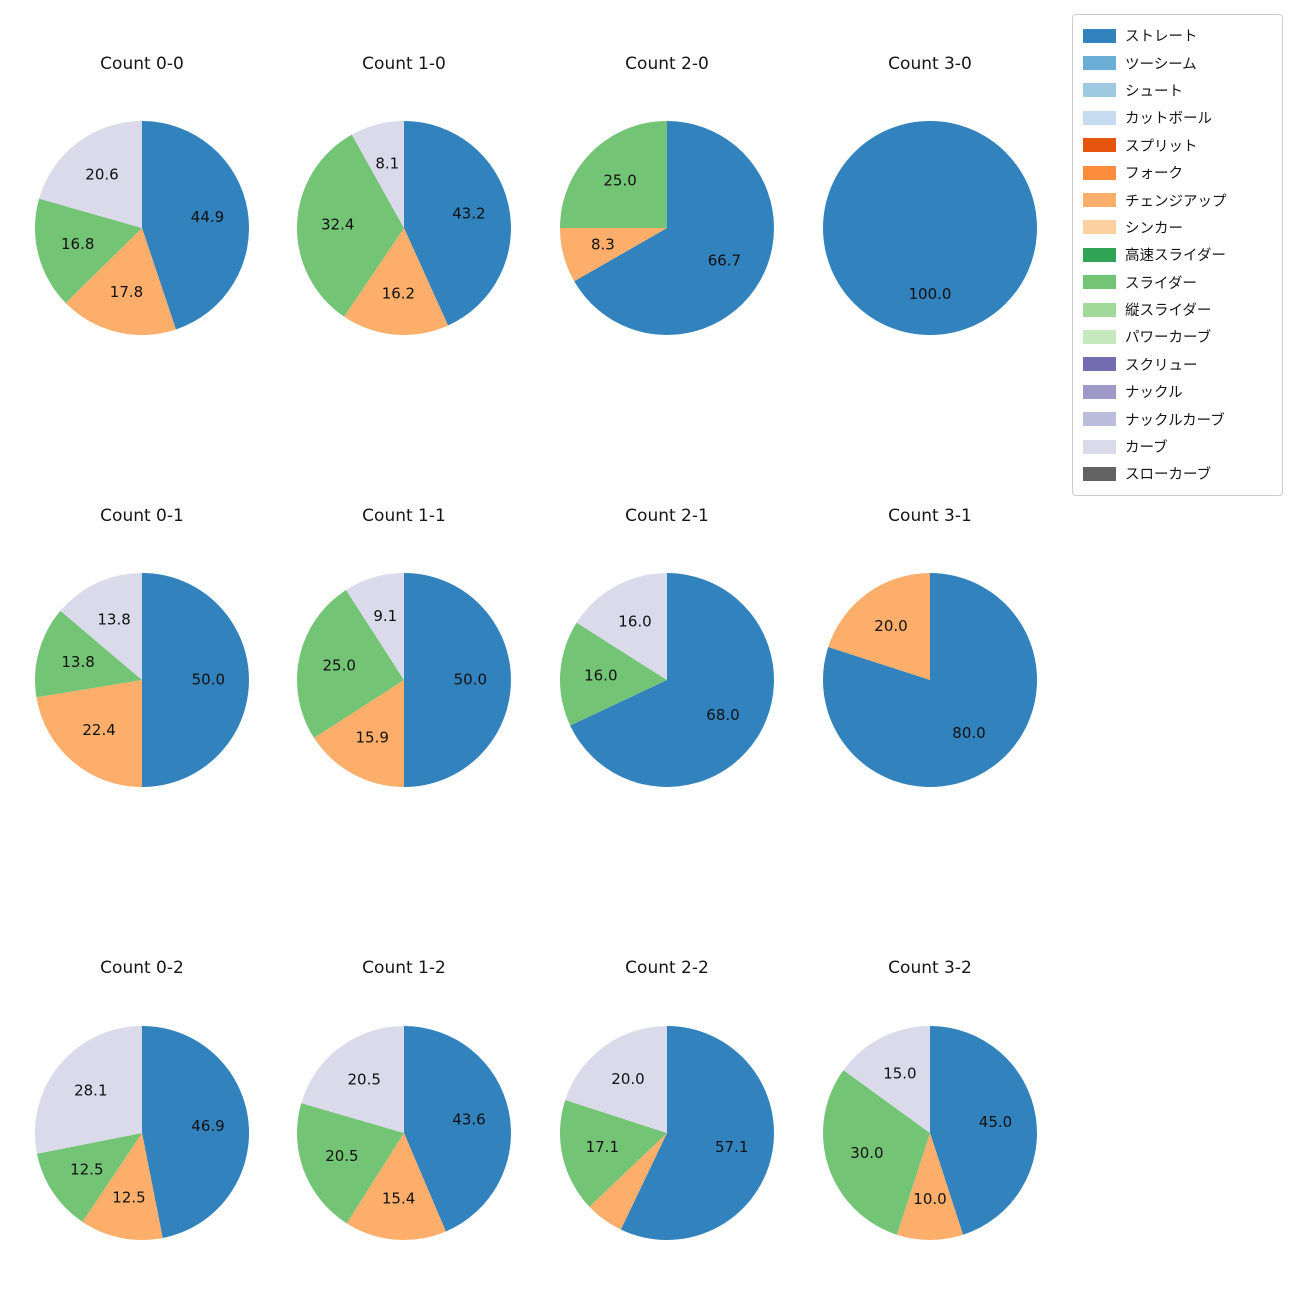 This screenshot has height=1300, width=1300. I want to click on pie-chart: 68.0 16.0 16.0, so click(666, 680).